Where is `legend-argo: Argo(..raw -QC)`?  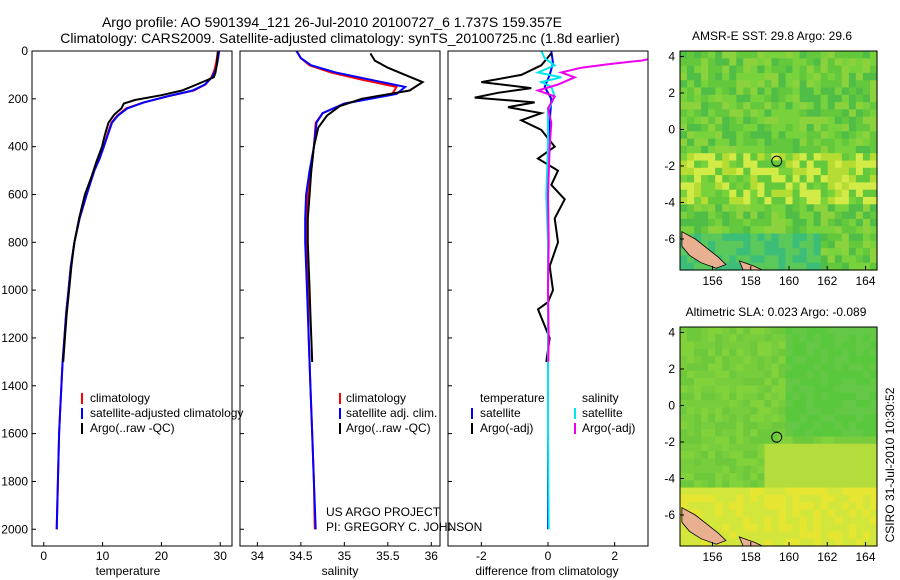 legend-argo: Argo(..raw -QC) is located at coordinates (388, 428).